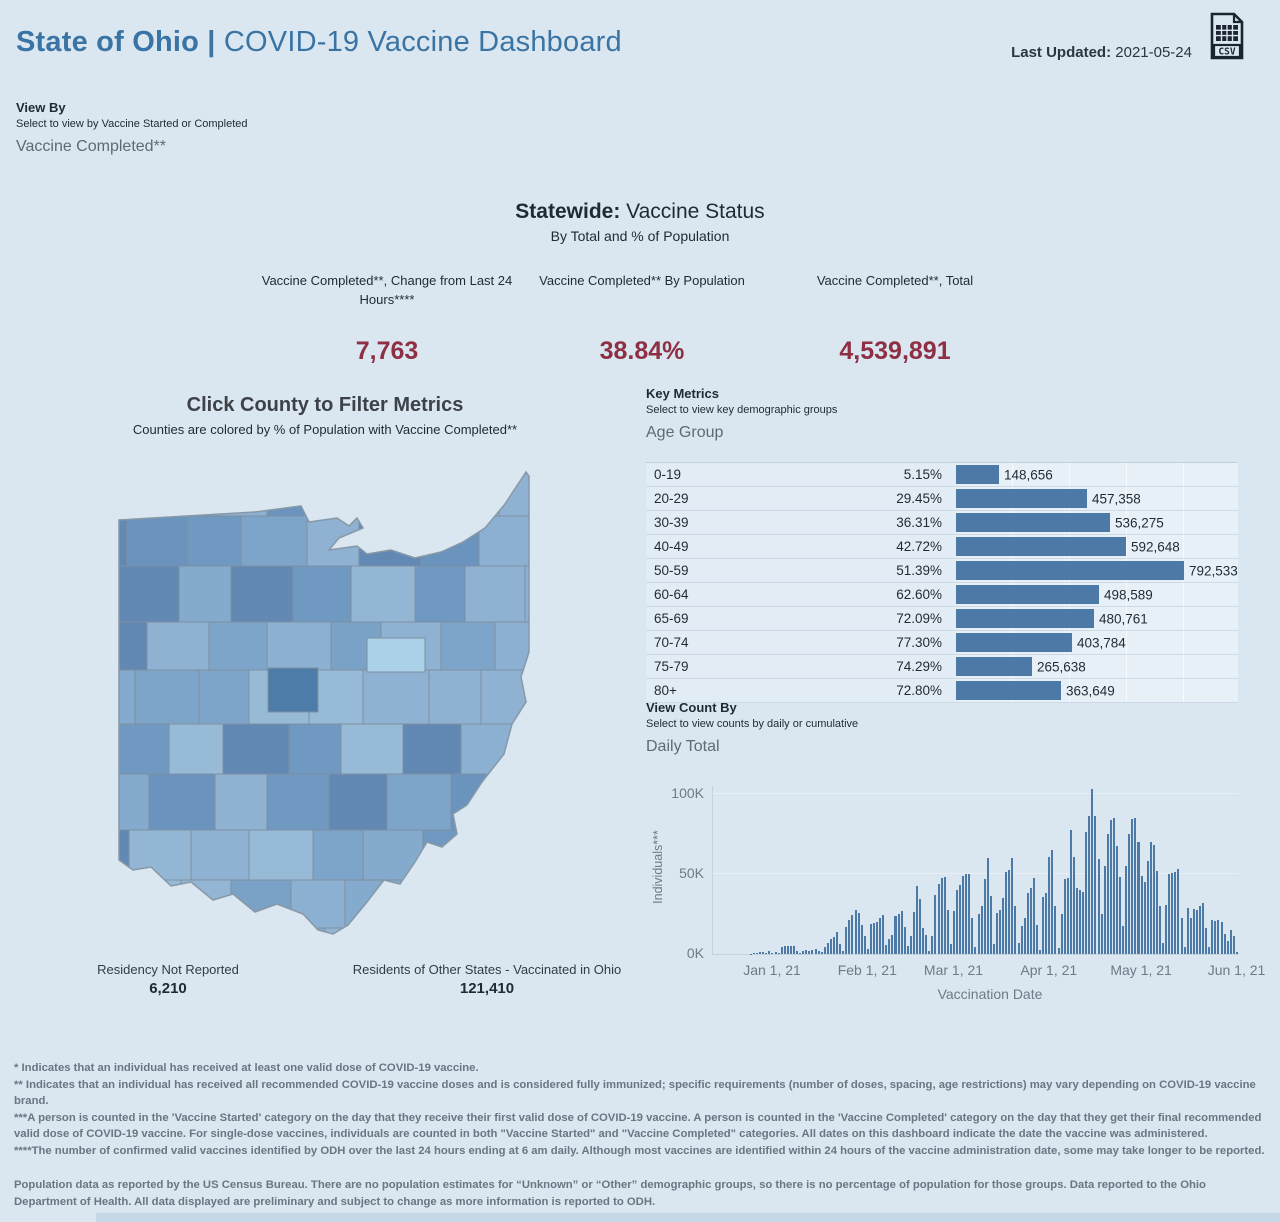 This screenshot has width=1280, height=1222. I want to click on county-darkest, so click(293, 690).